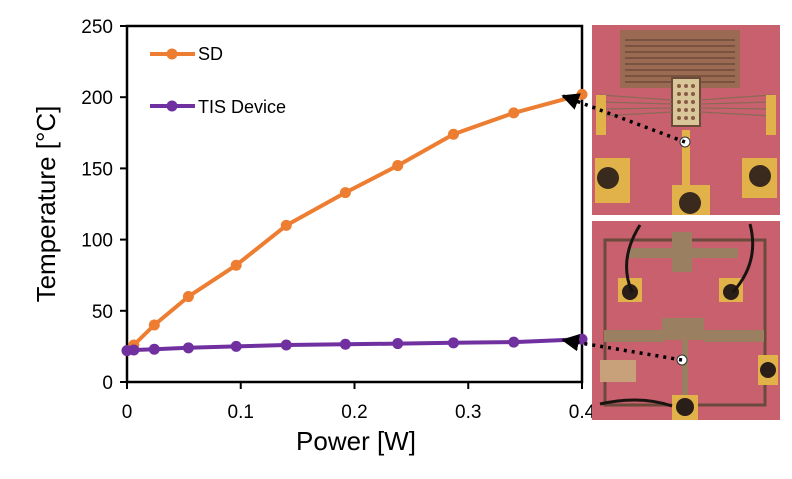  I want to click on legend-marker-tis, so click(172, 106).